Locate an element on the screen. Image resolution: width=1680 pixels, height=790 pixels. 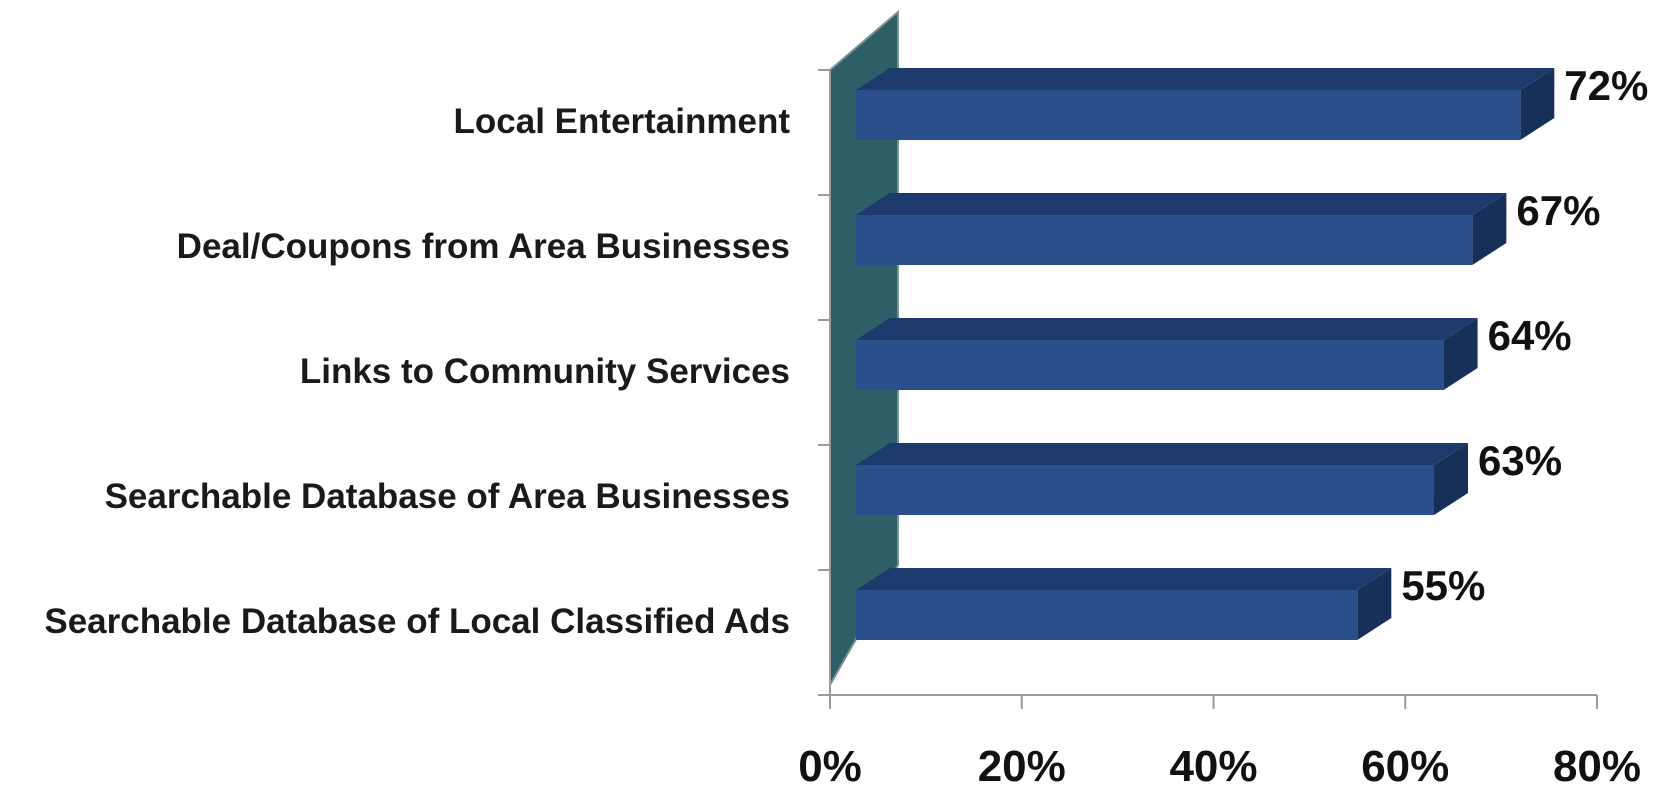
x-tick-label: 80% is located at coordinates (1597, 766).